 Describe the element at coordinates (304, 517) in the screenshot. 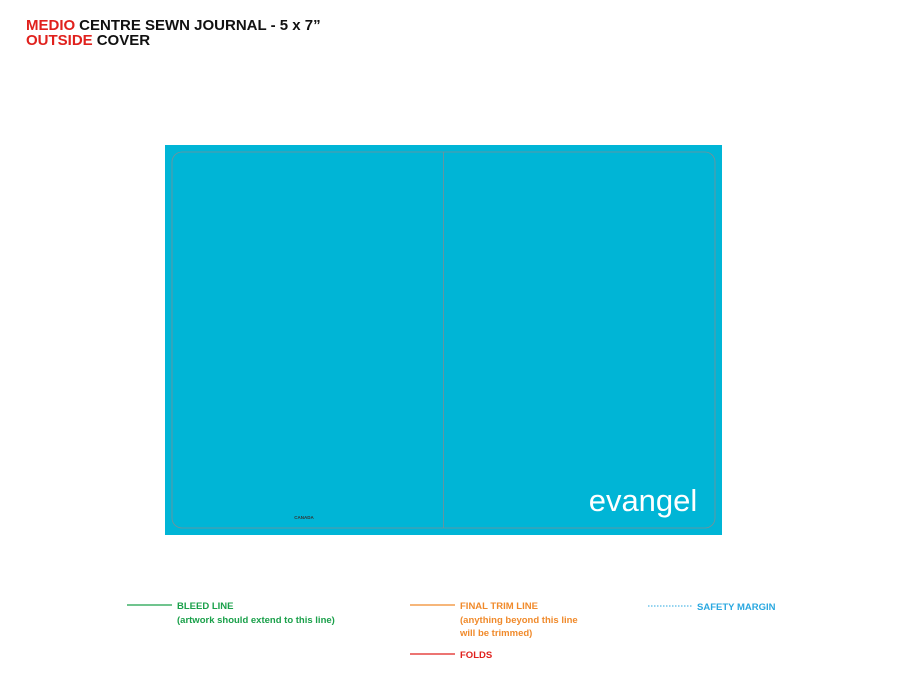

I see `back-text: CANADA` at that location.